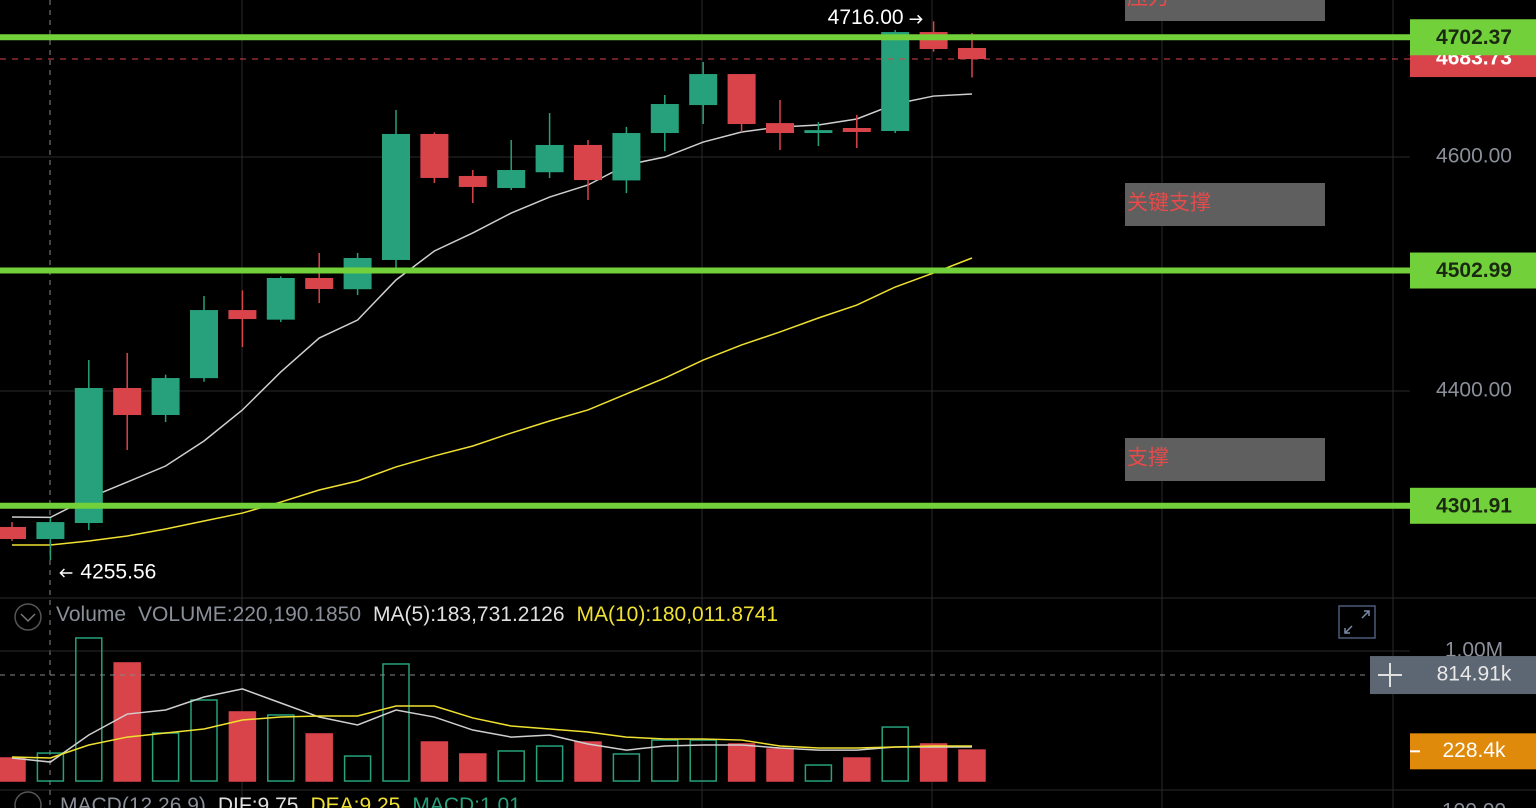  What do you see at coordinates (133, 801) in the screenshot?
I see `macd-label: MACD(12,26,9)` at bounding box center [133, 801].